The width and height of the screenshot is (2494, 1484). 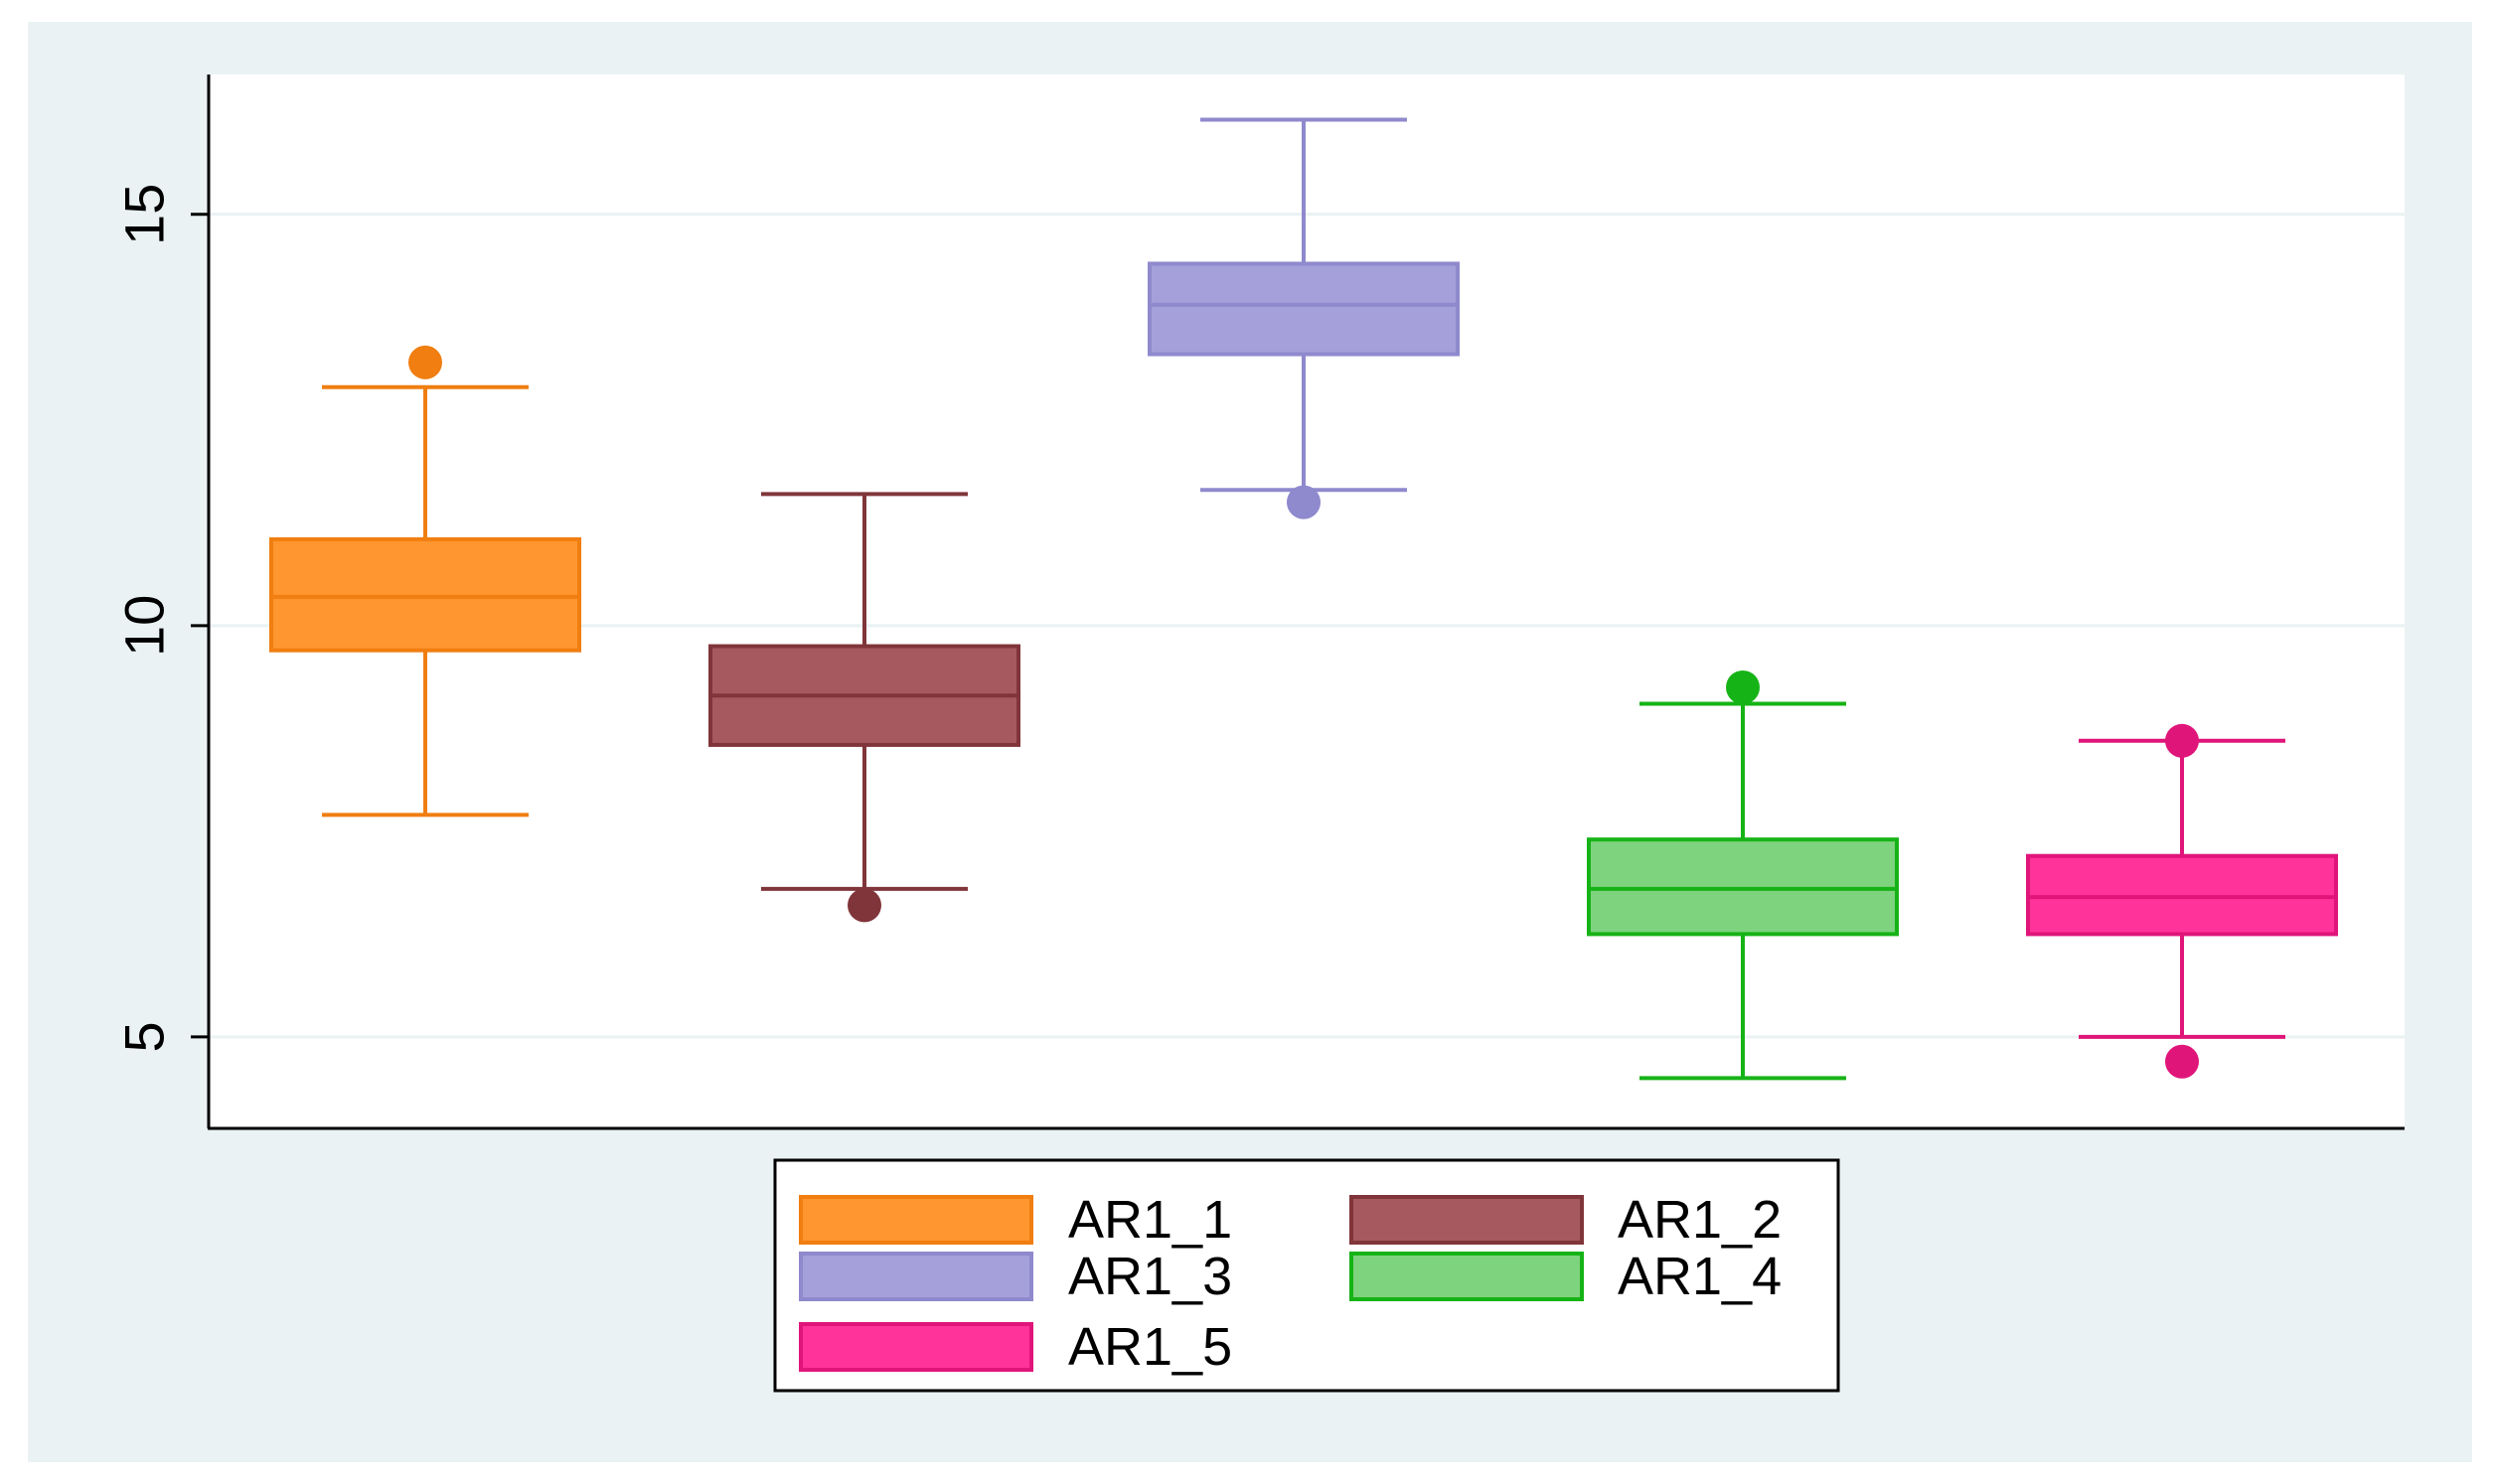 I want to click on legend-item-AR1_5: AR1_5, so click(x=1016, y=1347).